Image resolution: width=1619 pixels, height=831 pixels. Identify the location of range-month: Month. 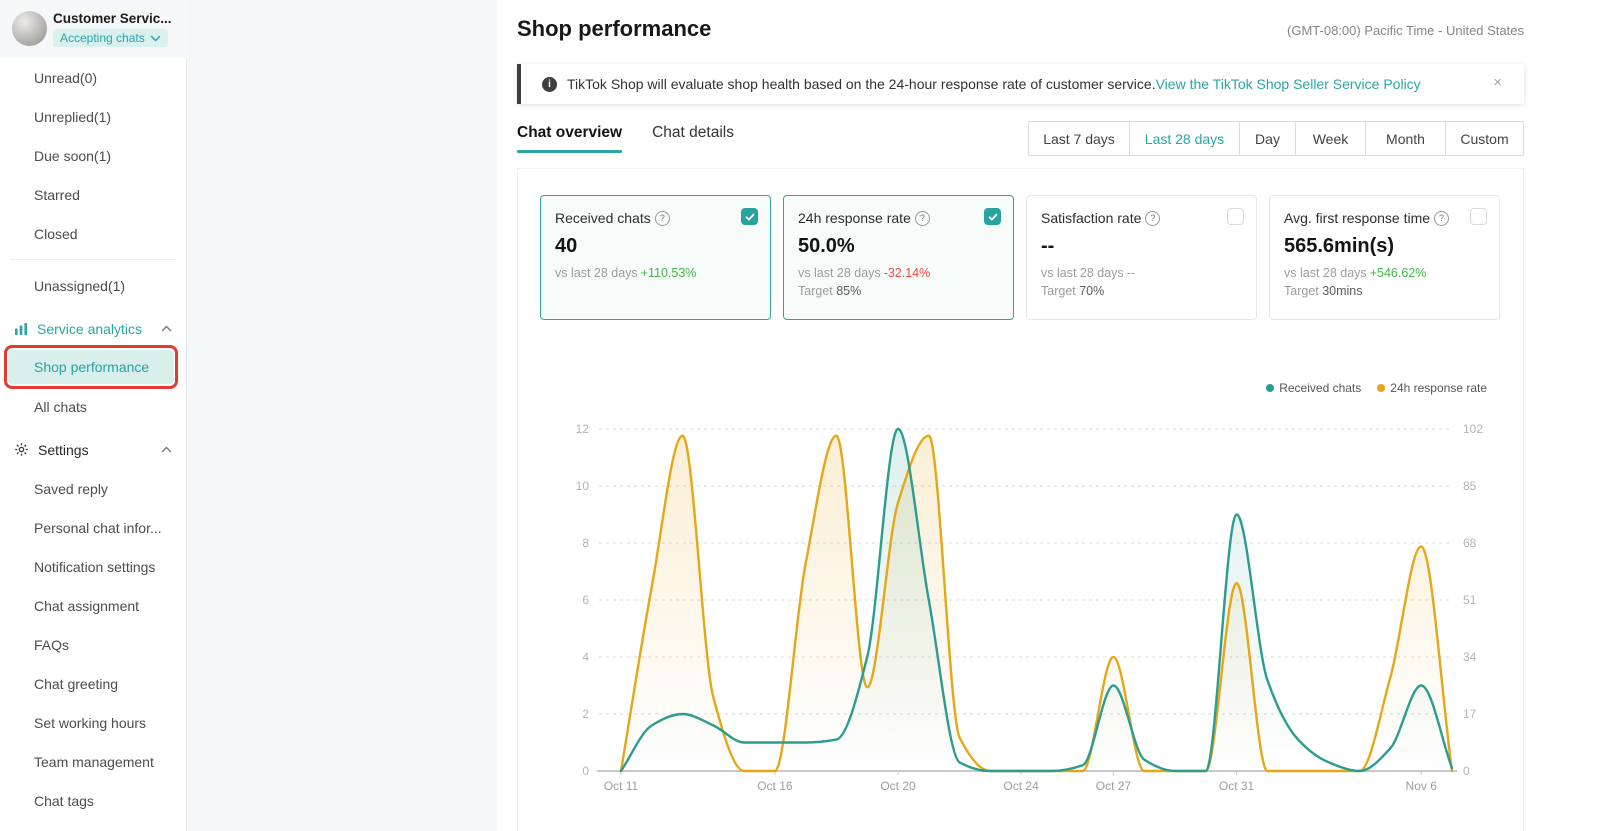
(1405, 138).